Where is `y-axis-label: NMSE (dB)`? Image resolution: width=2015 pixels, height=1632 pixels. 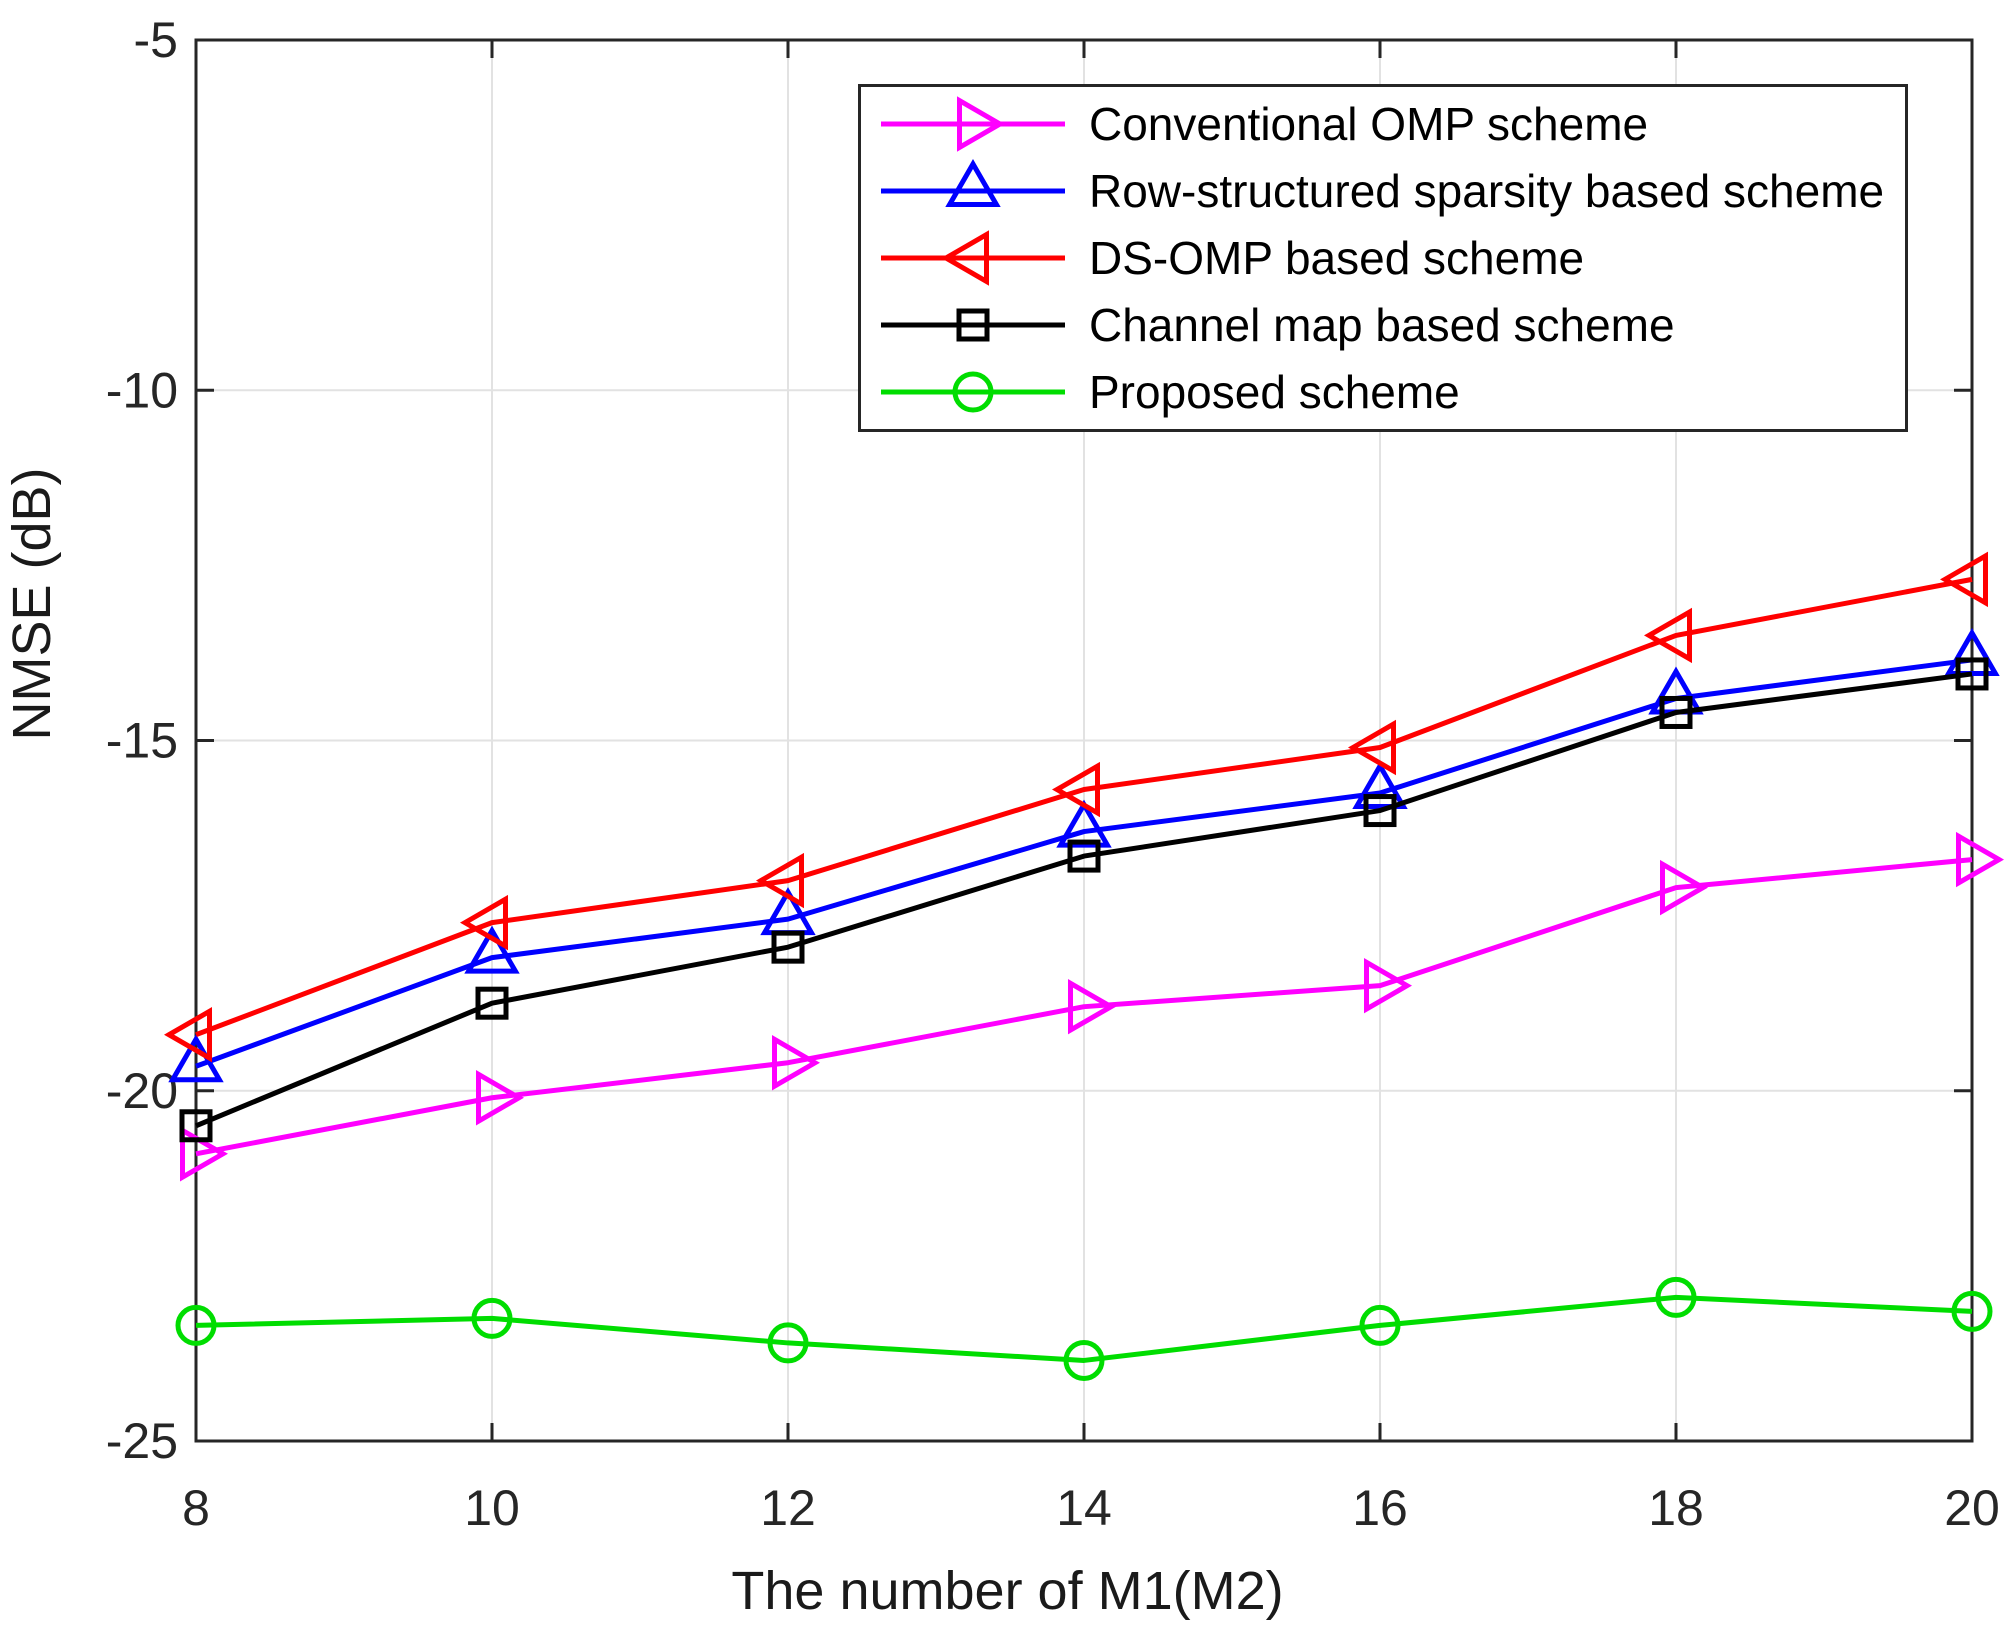
y-axis-label: NMSE (dB) is located at coordinates (32, 604).